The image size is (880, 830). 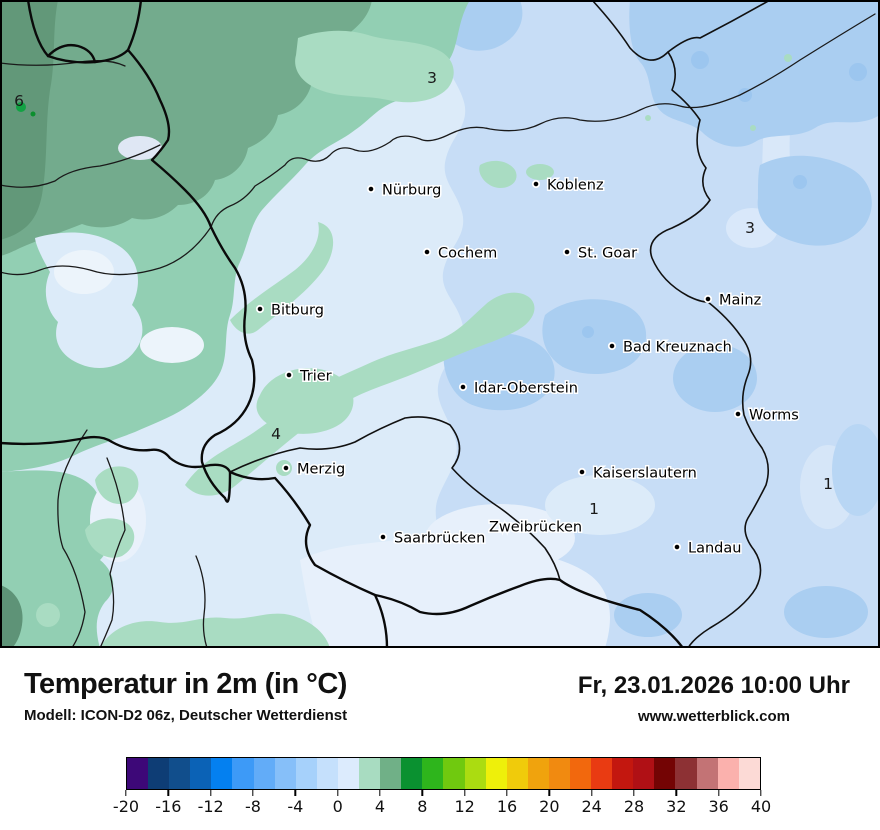 I want to click on city-marker-merzig: Merzig, so click(x=314, y=469).